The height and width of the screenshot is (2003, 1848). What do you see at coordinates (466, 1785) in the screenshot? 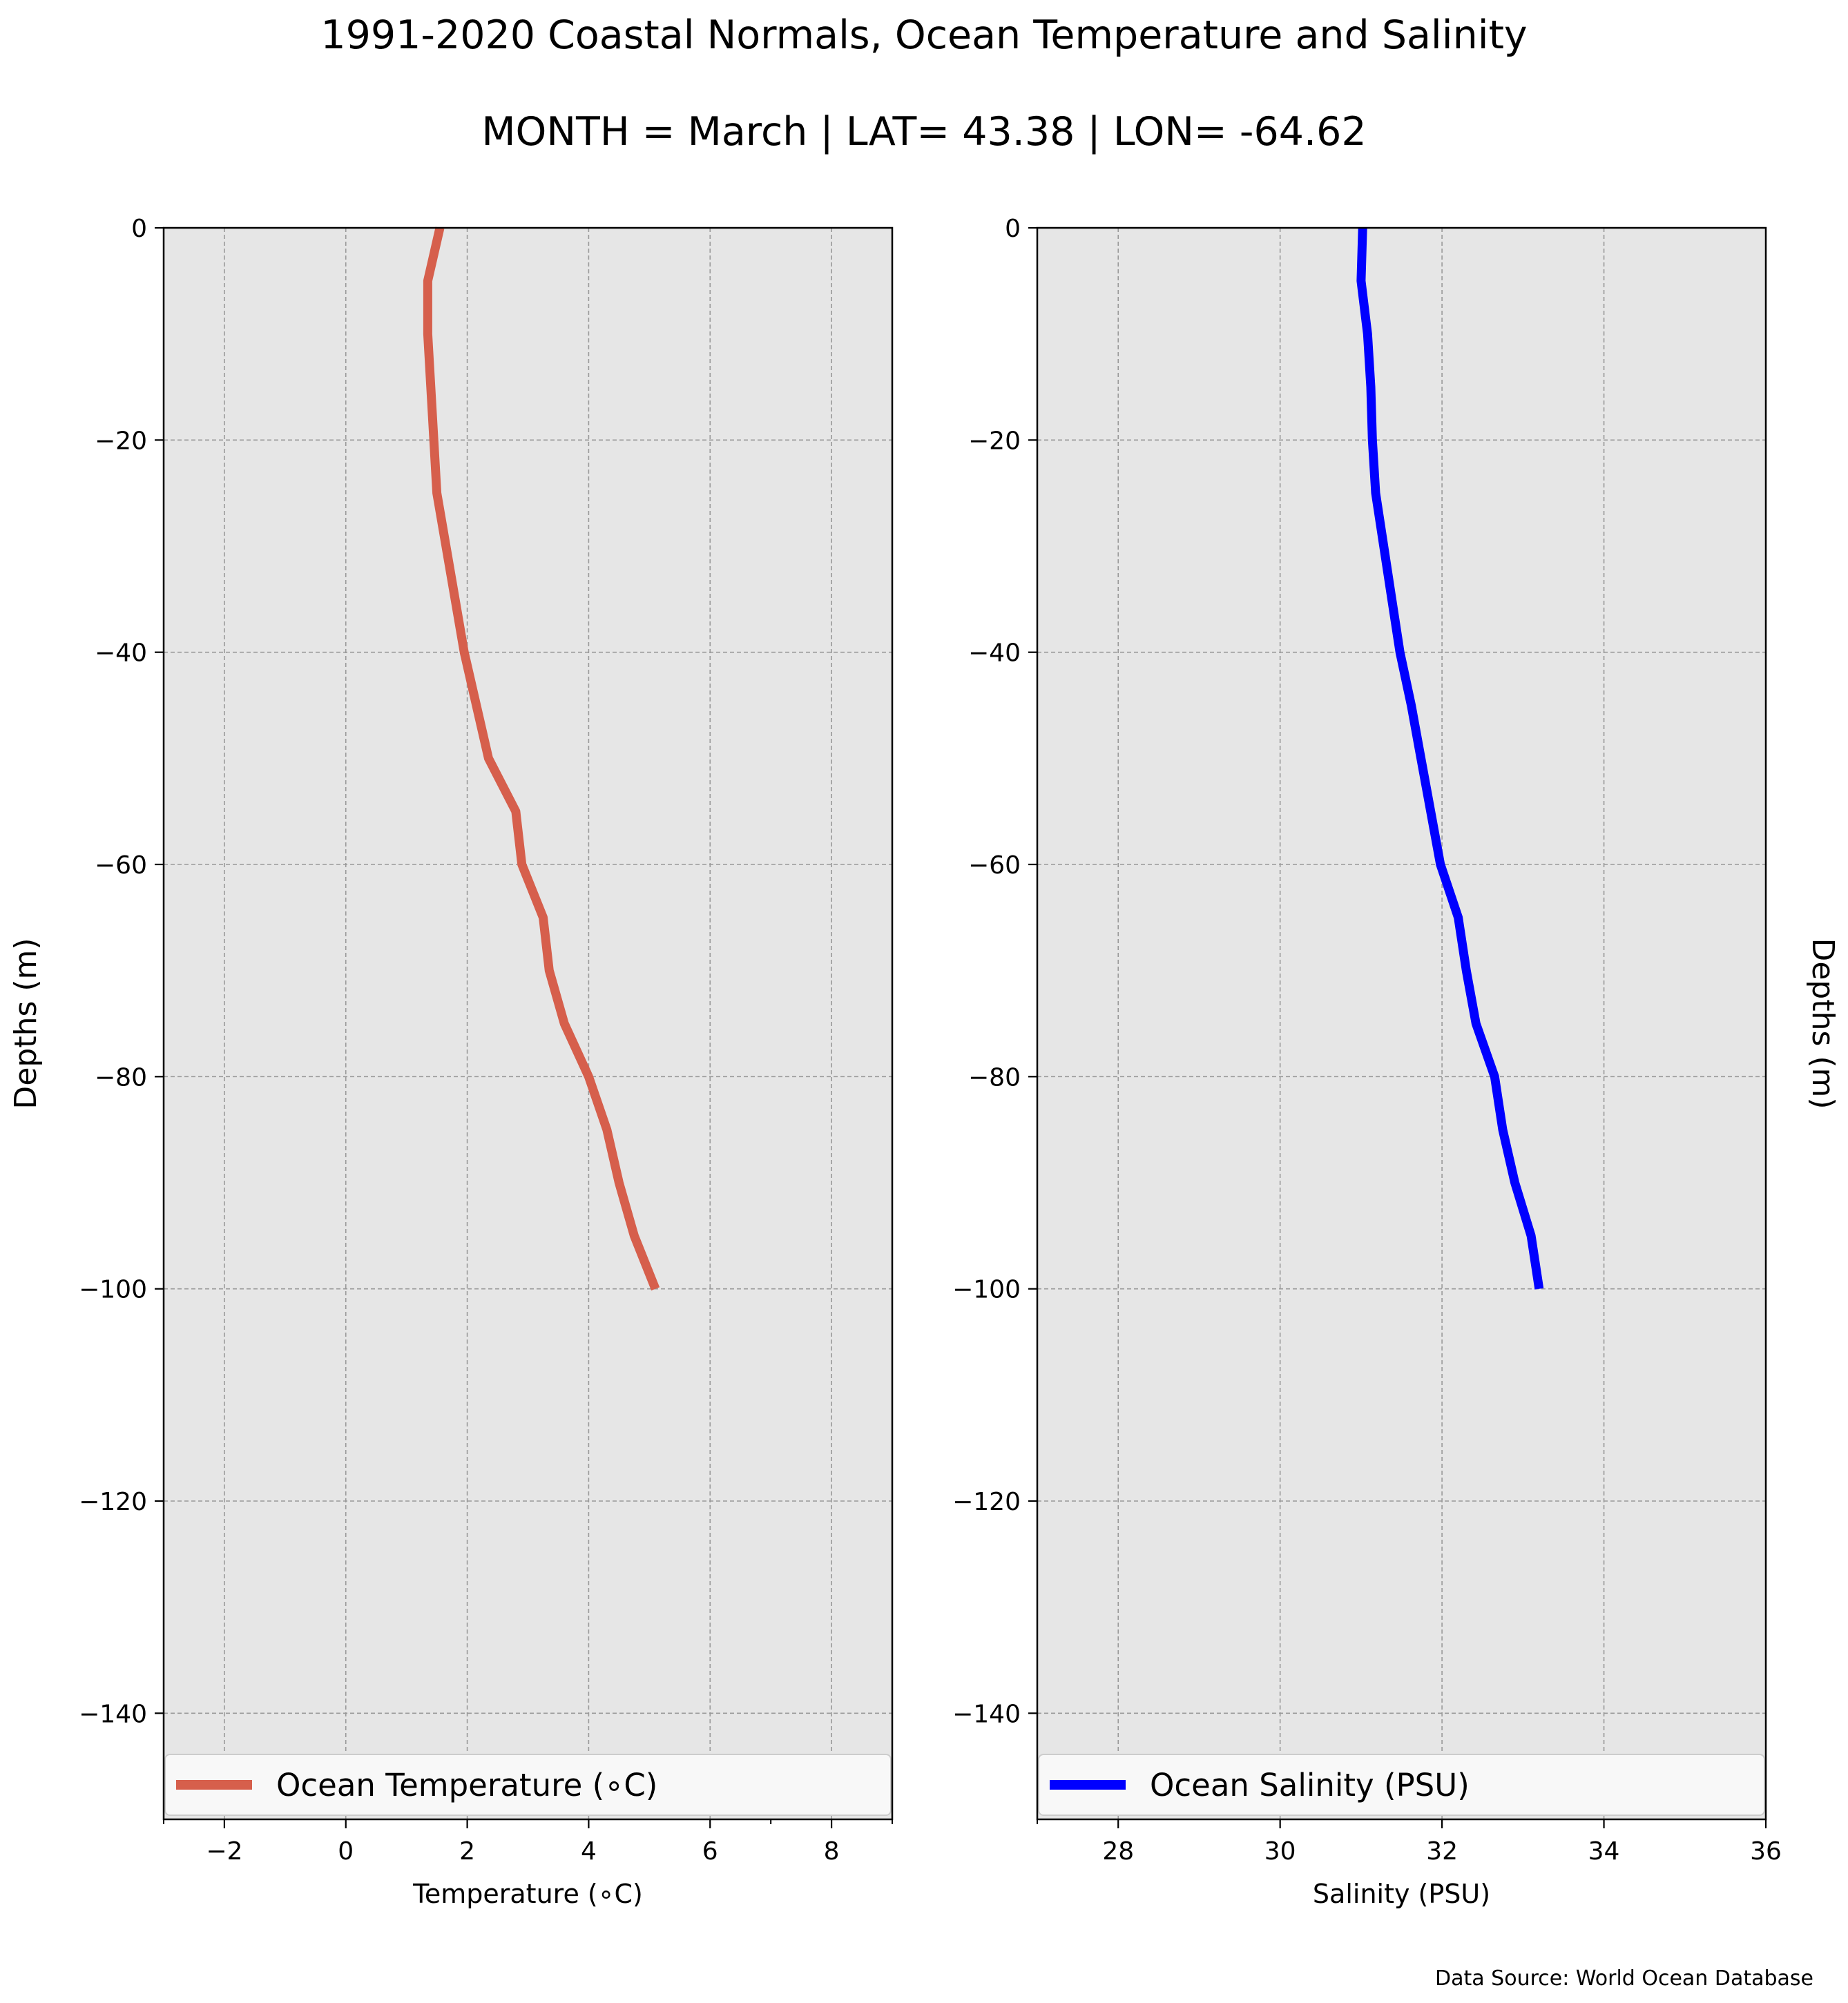
I see `legend-label: Ocean Temperature (∘C)` at bounding box center [466, 1785].